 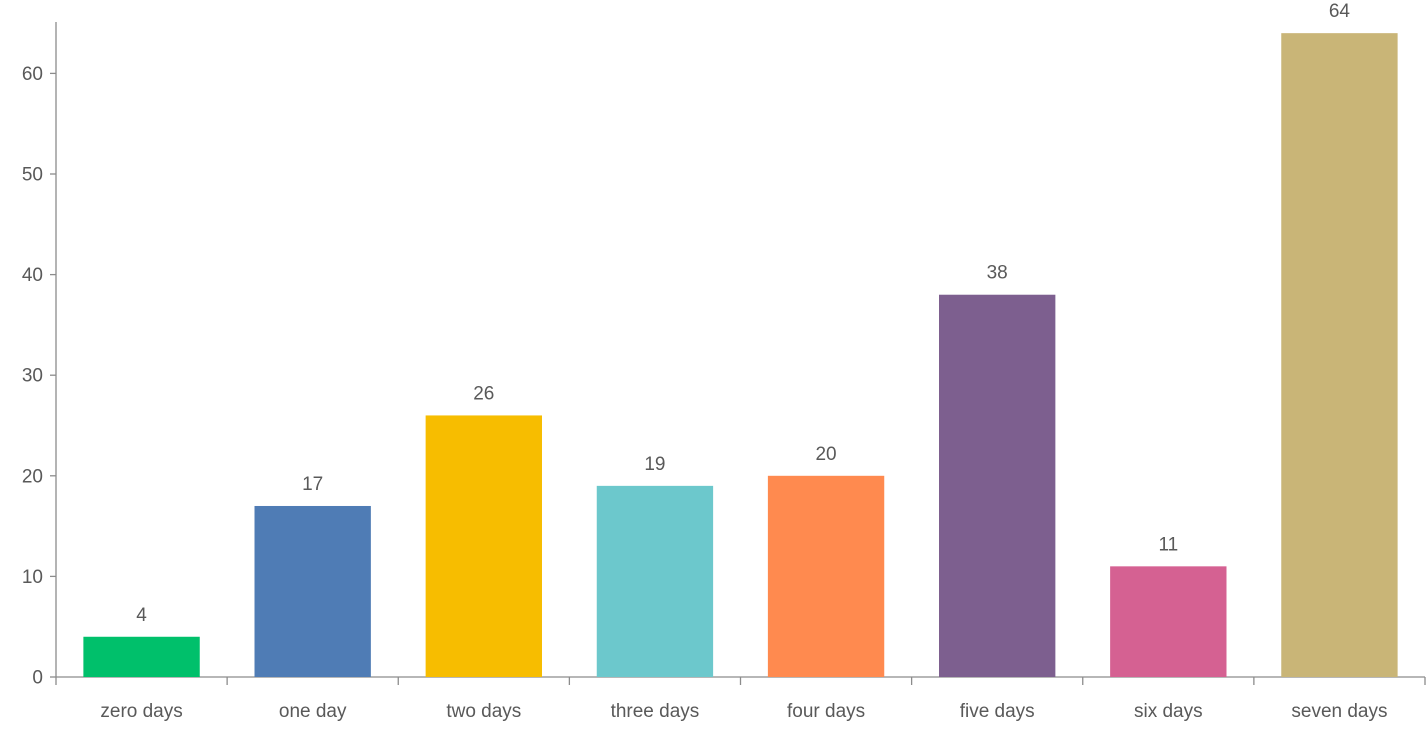 What do you see at coordinates (654, 464) in the screenshot?
I see `bar-value-label: 19` at bounding box center [654, 464].